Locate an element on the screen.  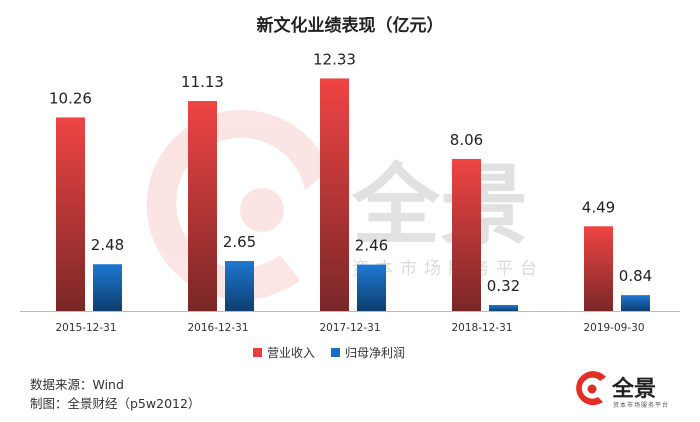
data-label: 12.33 is located at coordinates (334, 59).